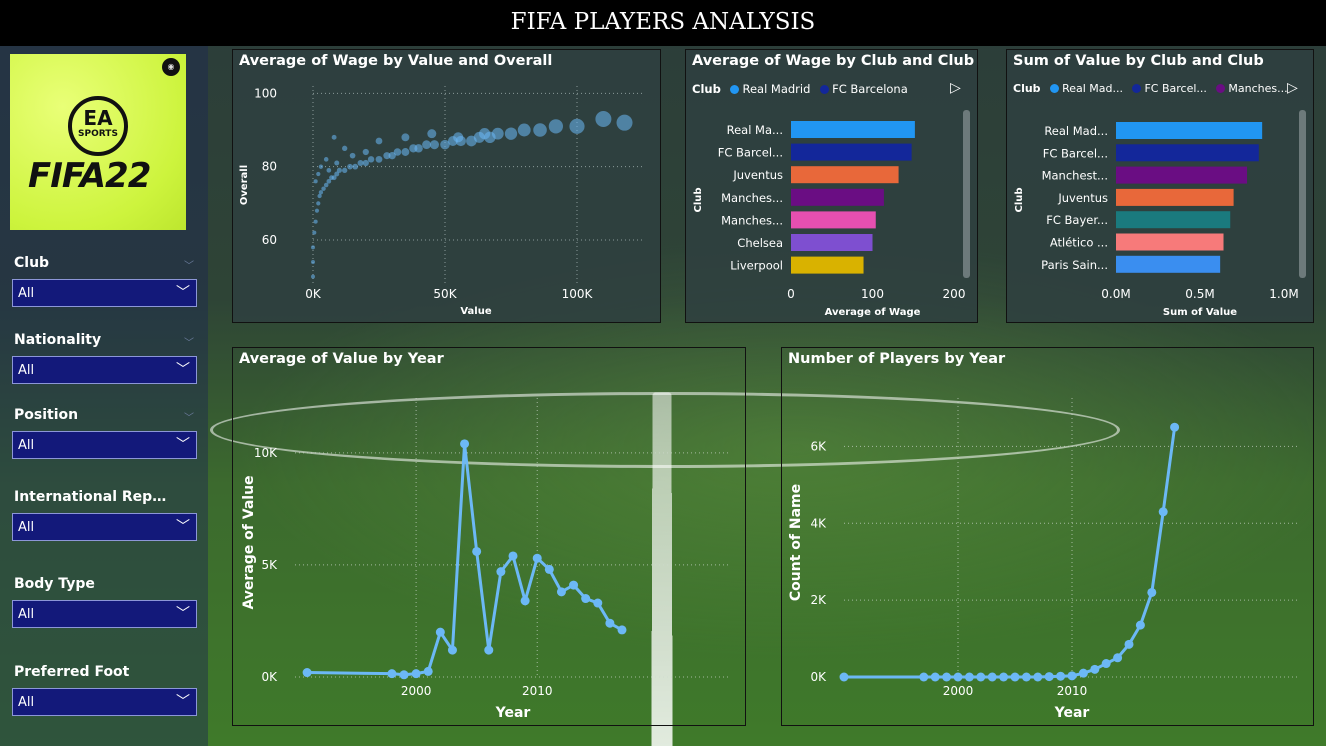 Image resolution: width=1326 pixels, height=746 pixels. Describe the element at coordinates (698, 199) in the screenshot. I see `y-axis-label: Club` at that location.